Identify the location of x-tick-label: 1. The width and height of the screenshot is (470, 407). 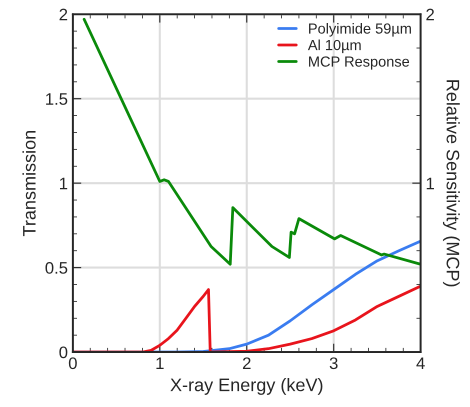
(160, 363).